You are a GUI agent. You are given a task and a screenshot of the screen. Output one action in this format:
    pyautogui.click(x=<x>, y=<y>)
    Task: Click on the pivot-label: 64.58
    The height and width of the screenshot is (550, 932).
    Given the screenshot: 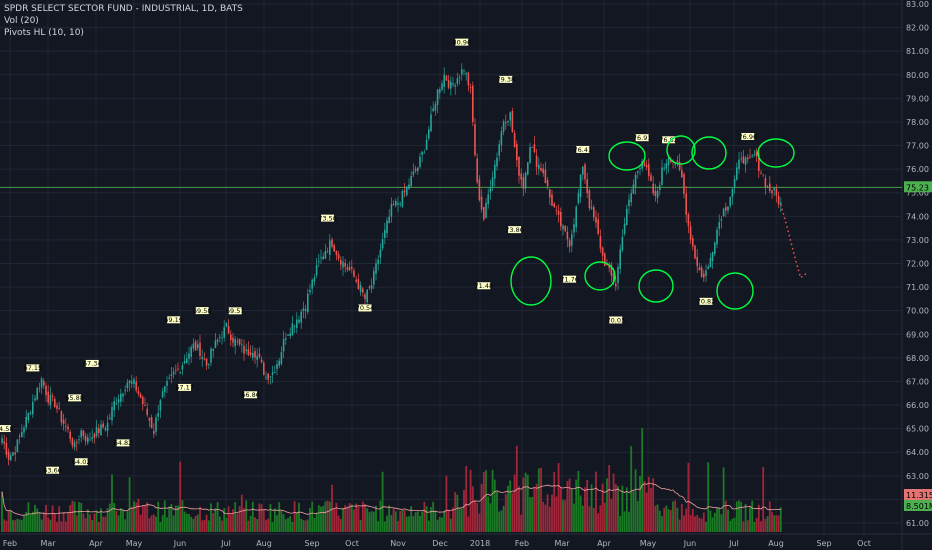 What is the action you would take?
    pyautogui.click(x=7, y=429)
    